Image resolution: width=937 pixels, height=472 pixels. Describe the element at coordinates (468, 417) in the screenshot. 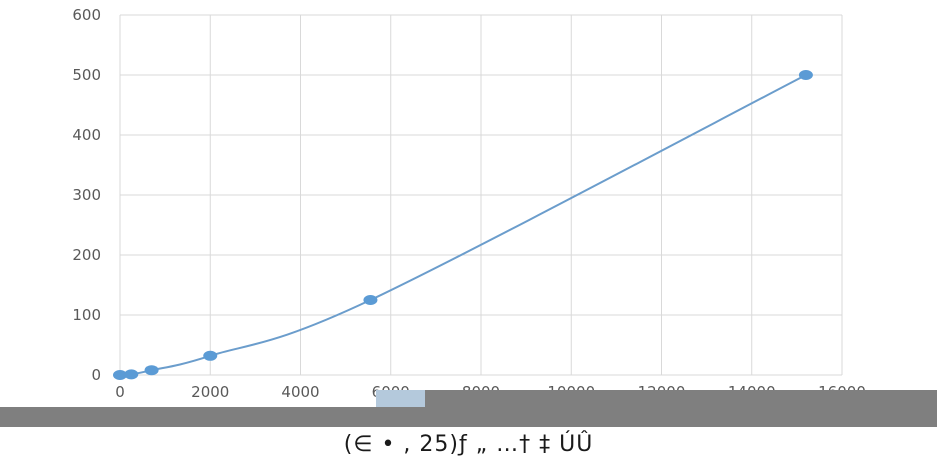

I see `redaction-bar-lower` at that location.